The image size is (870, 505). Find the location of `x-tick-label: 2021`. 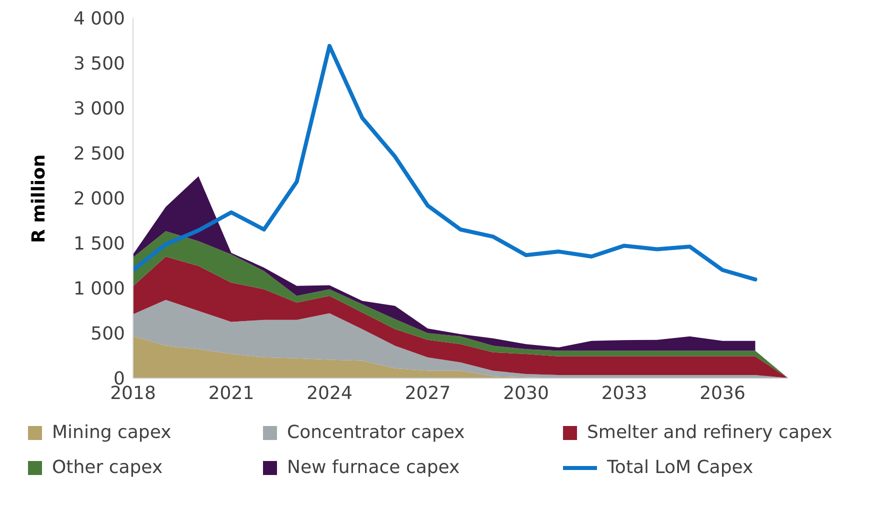

x-tick-label: 2021 is located at coordinates (231, 393).